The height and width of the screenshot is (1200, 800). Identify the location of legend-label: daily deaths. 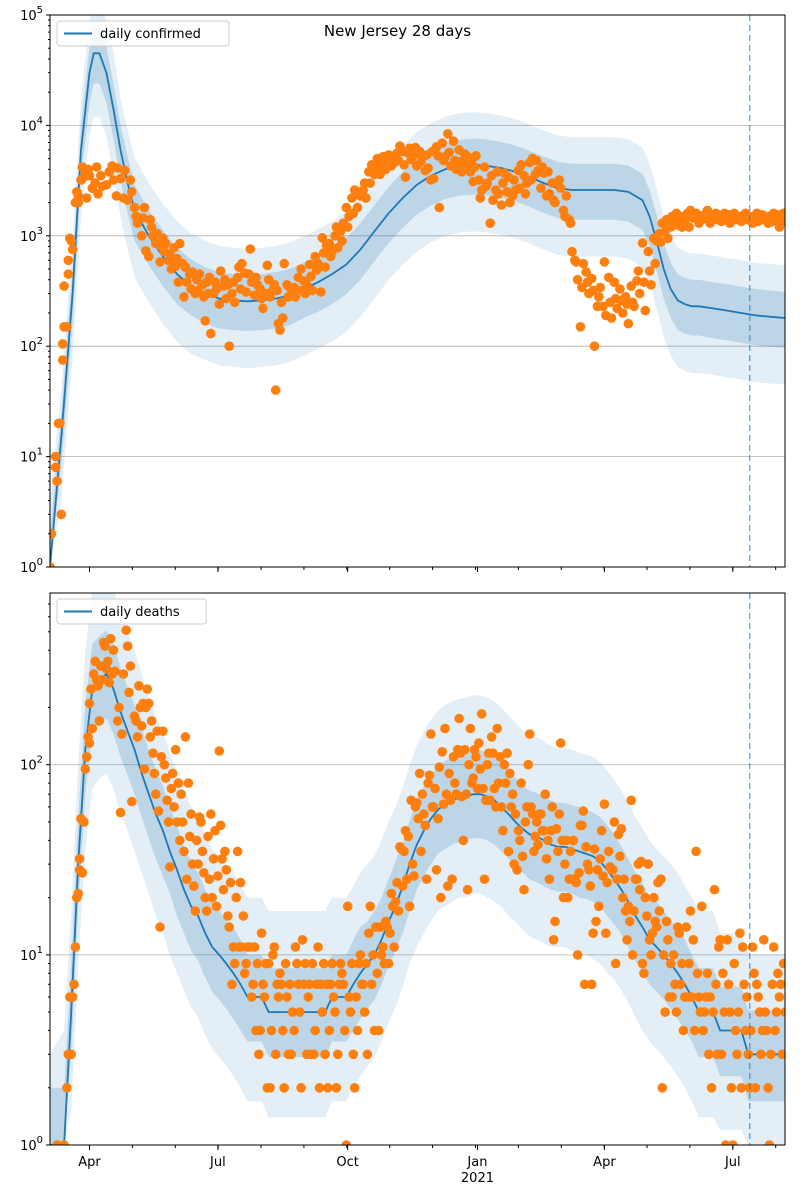
(140, 612).